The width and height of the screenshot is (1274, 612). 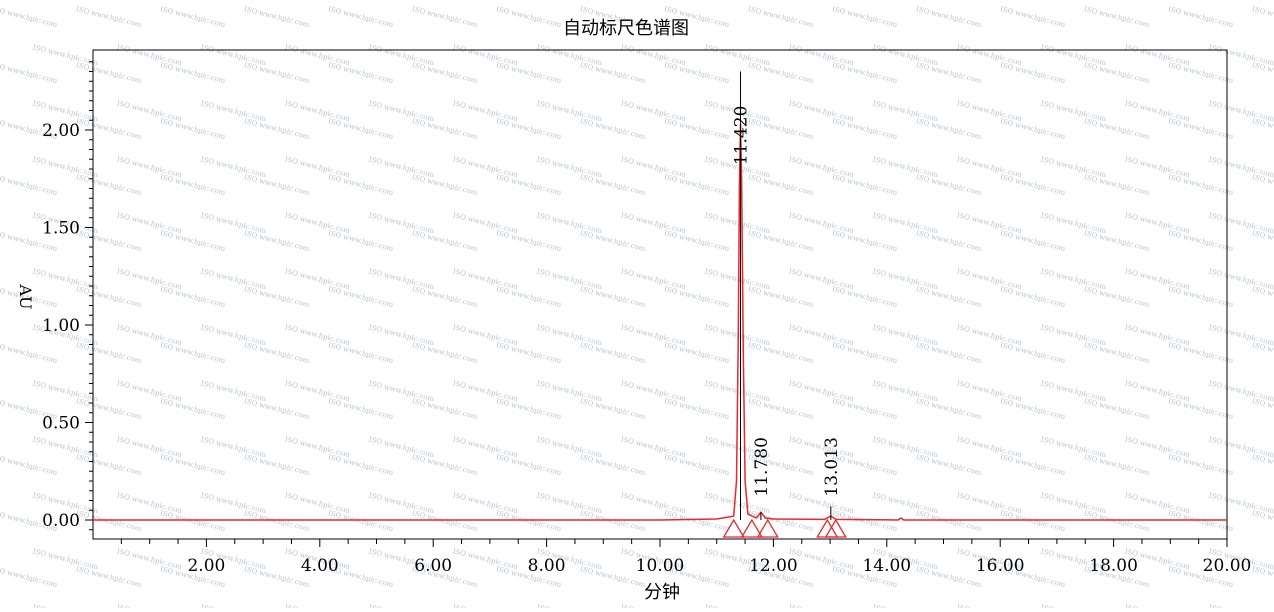 What do you see at coordinates (1000, 566) in the screenshot?
I see `x-tick-label: 16.00` at bounding box center [1000, 566].